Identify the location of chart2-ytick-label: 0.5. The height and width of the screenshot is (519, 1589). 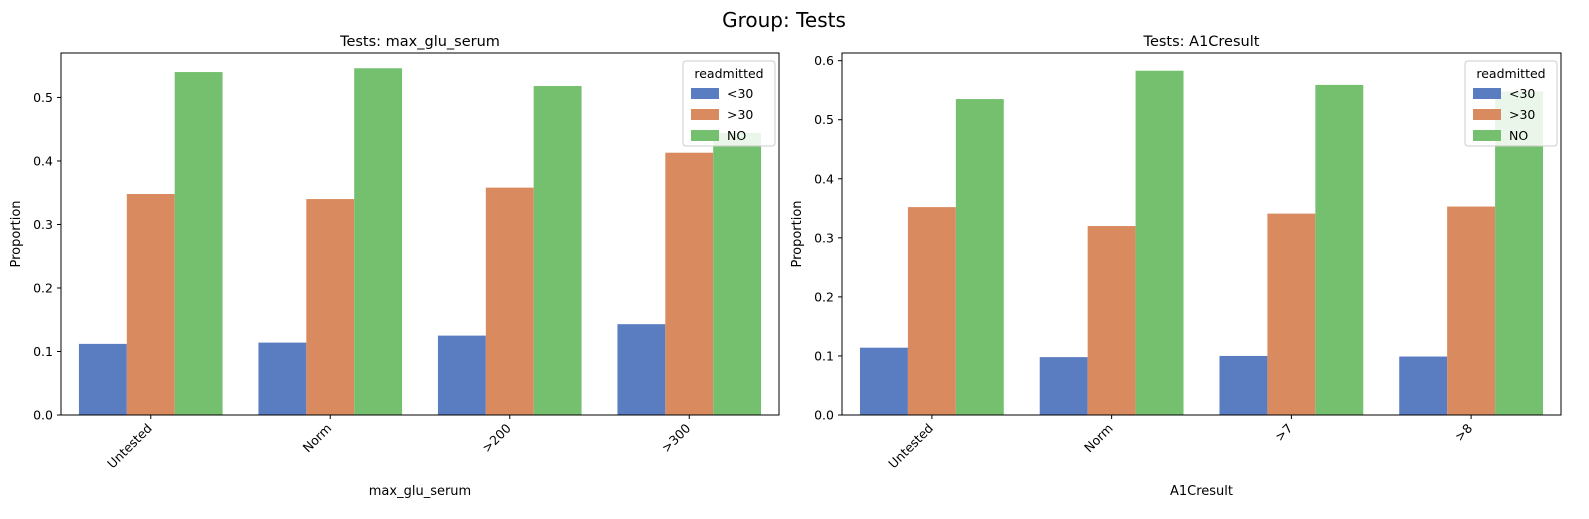
(824, 119).